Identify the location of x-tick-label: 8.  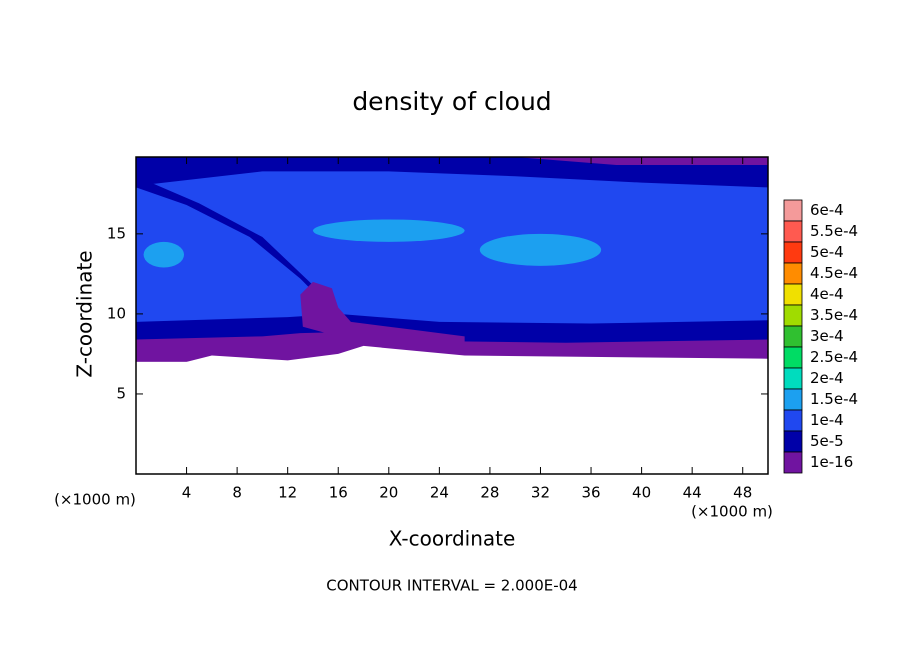
(237, 493).